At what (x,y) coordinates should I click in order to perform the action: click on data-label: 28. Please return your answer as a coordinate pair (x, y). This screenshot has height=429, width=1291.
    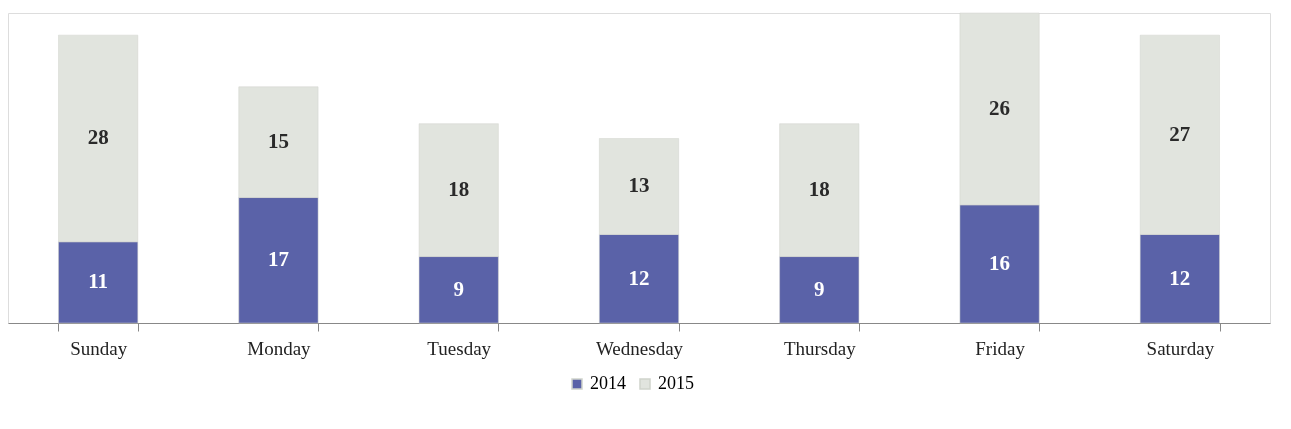
    Looking at the image, I should click on (98, 137).